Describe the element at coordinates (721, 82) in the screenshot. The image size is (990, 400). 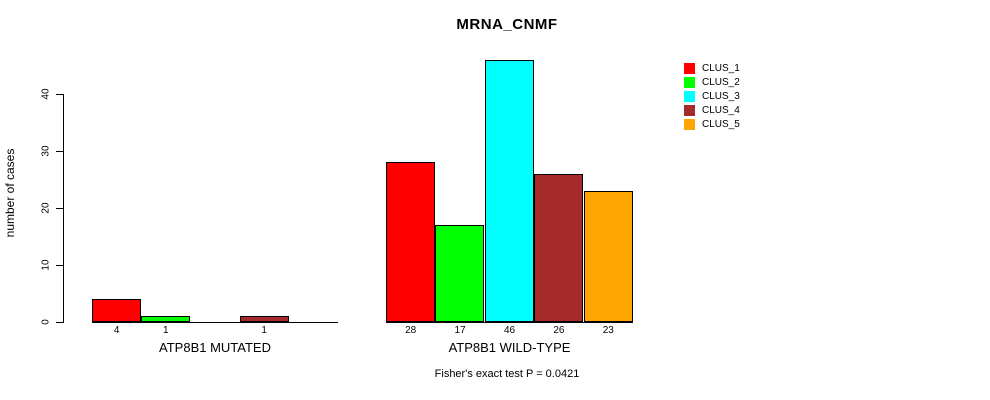
I see `legend-label: CLUS_2` at that location.